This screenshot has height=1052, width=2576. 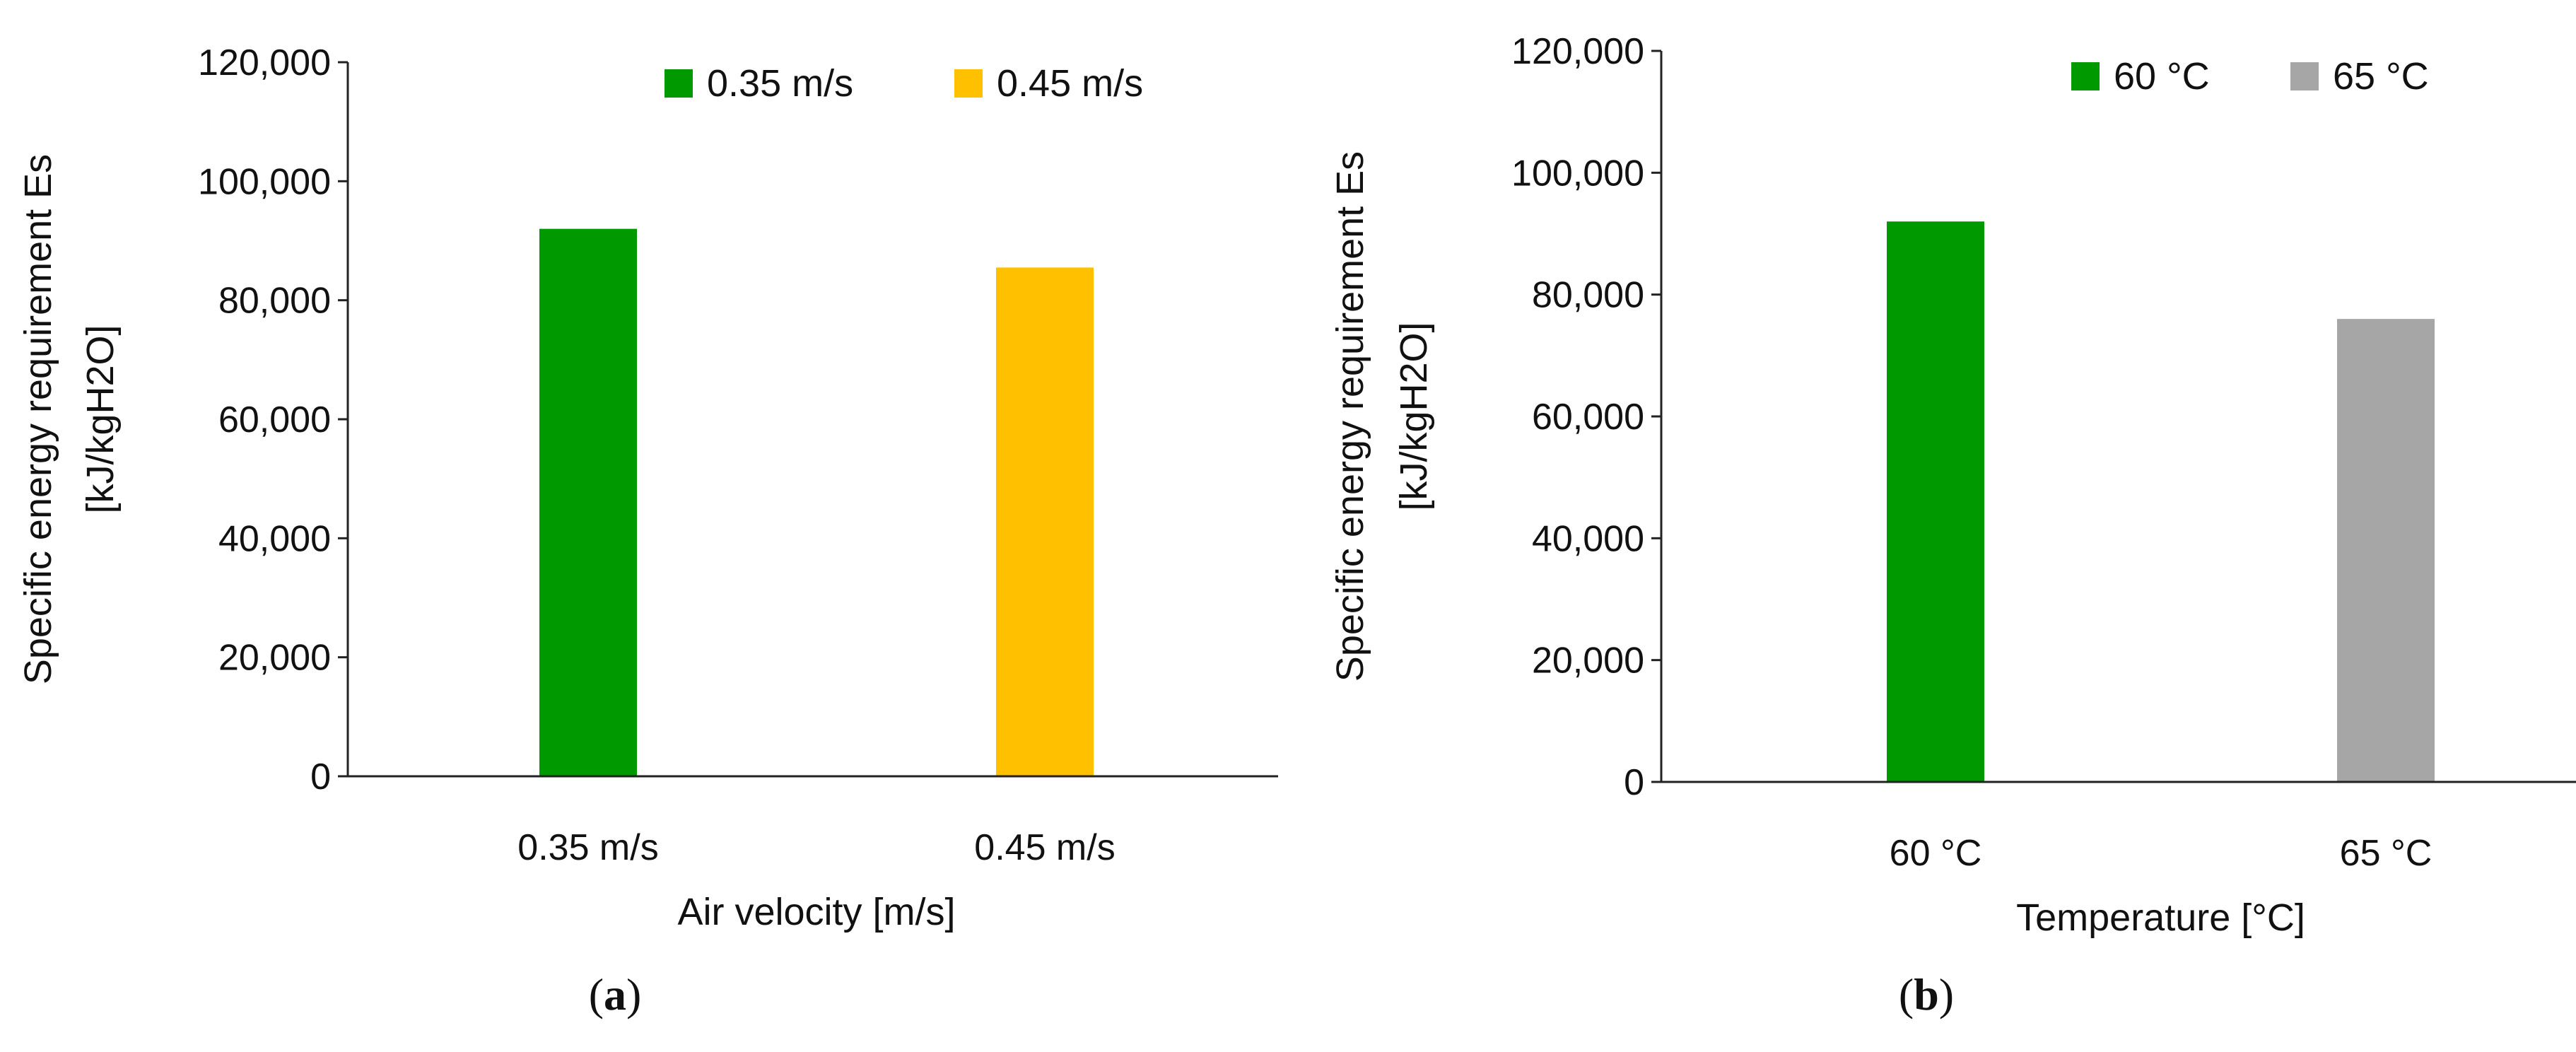 I want to click on bars-a, so click(x=816, y=503).